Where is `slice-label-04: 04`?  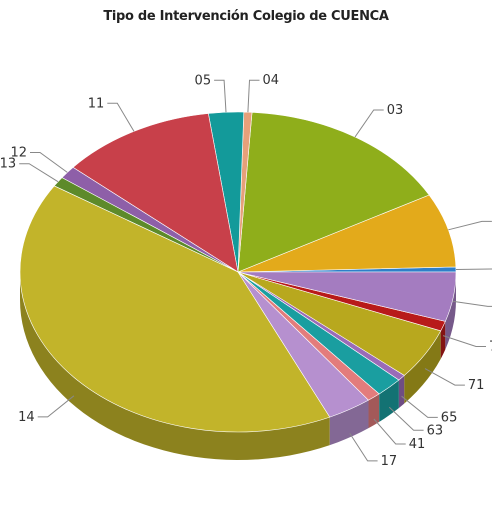 slice-label-04: 04 is located at coordinates (271, 80).